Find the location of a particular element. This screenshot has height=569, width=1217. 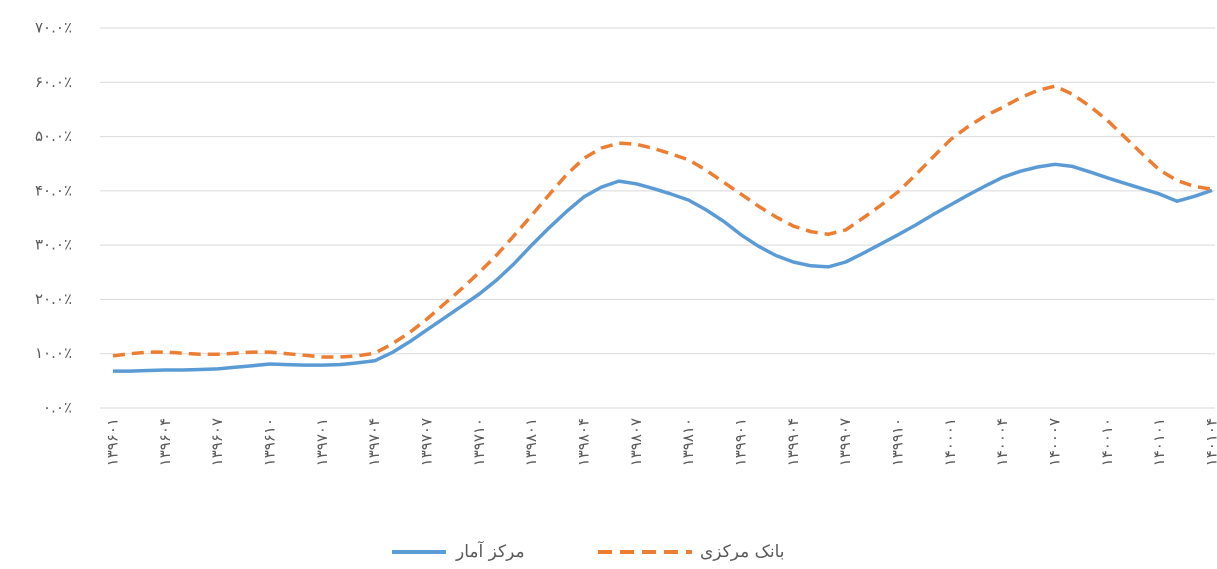

x-tick-label: ۱۴۰۰۰۷ is located at coordinates (1055, 442).